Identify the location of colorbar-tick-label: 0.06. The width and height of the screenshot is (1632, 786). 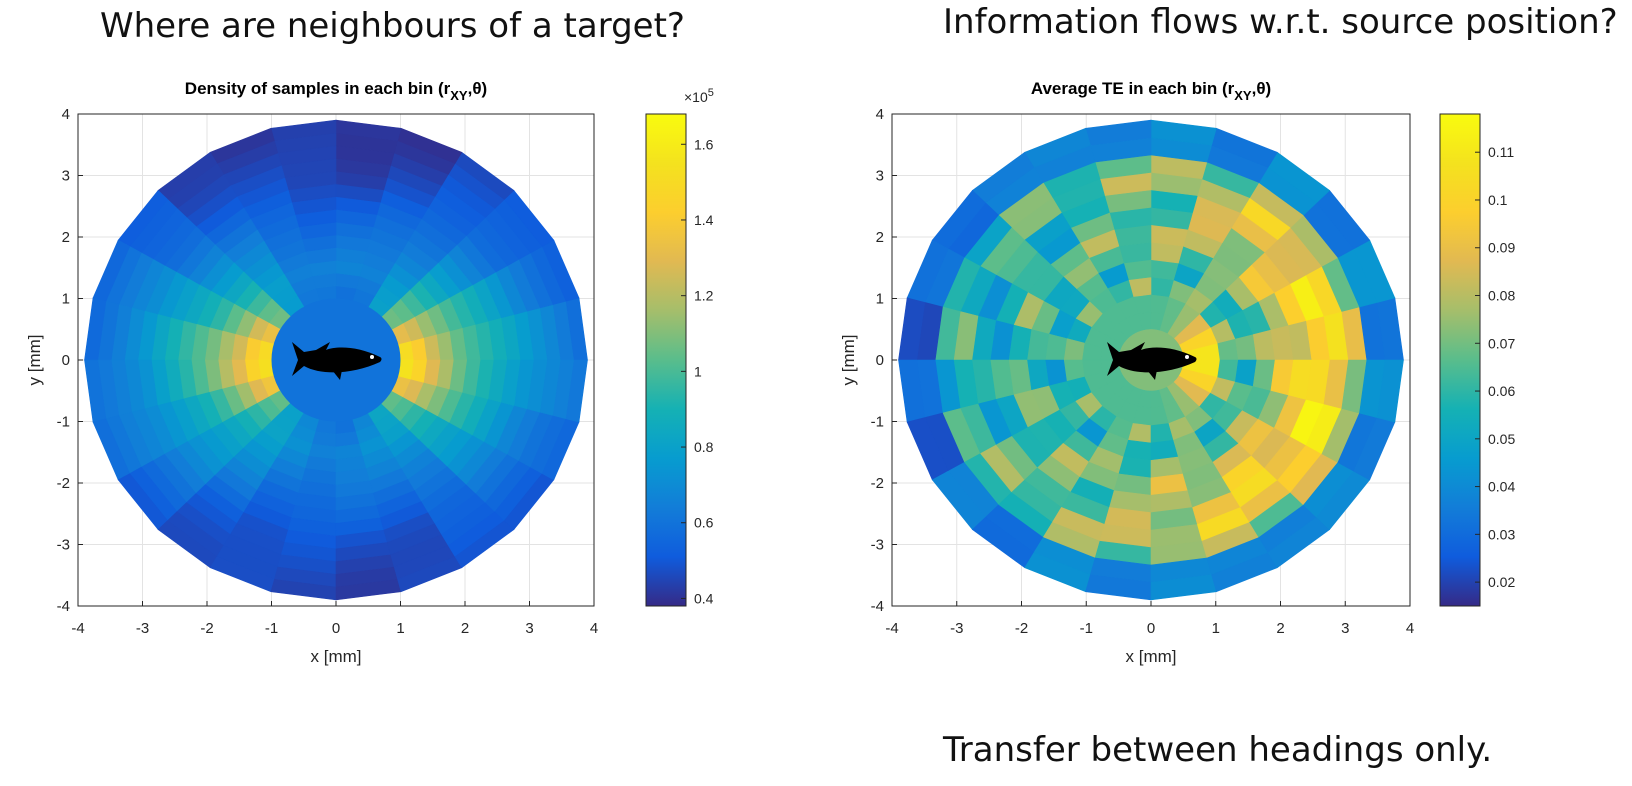
(1501, 391).